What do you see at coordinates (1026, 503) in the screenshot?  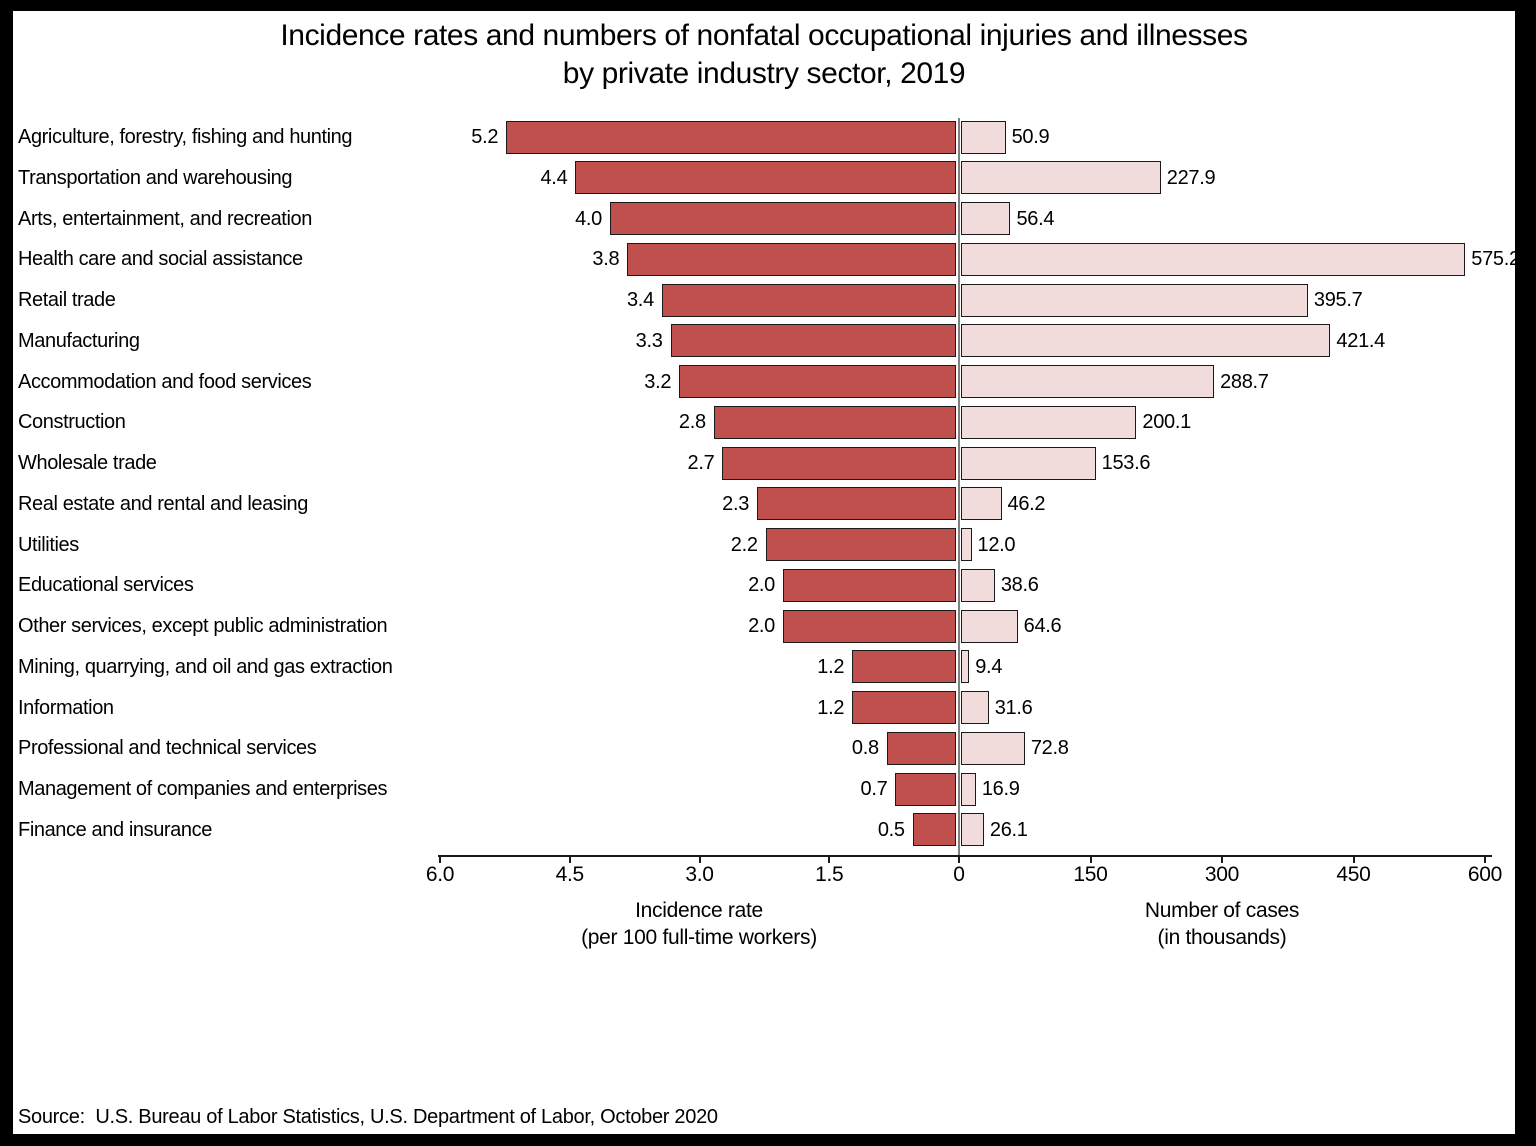 I see `cases-value-label: 46.2` at bounding box center [1026, 503].